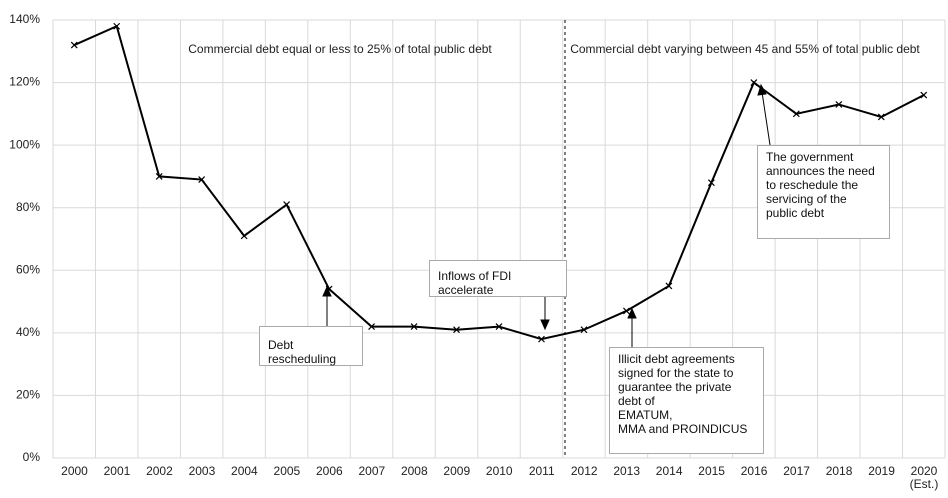 The height and width of the screenshot is (498, 948). I want to click on x-tick-label: 2017, so click(796, 471).